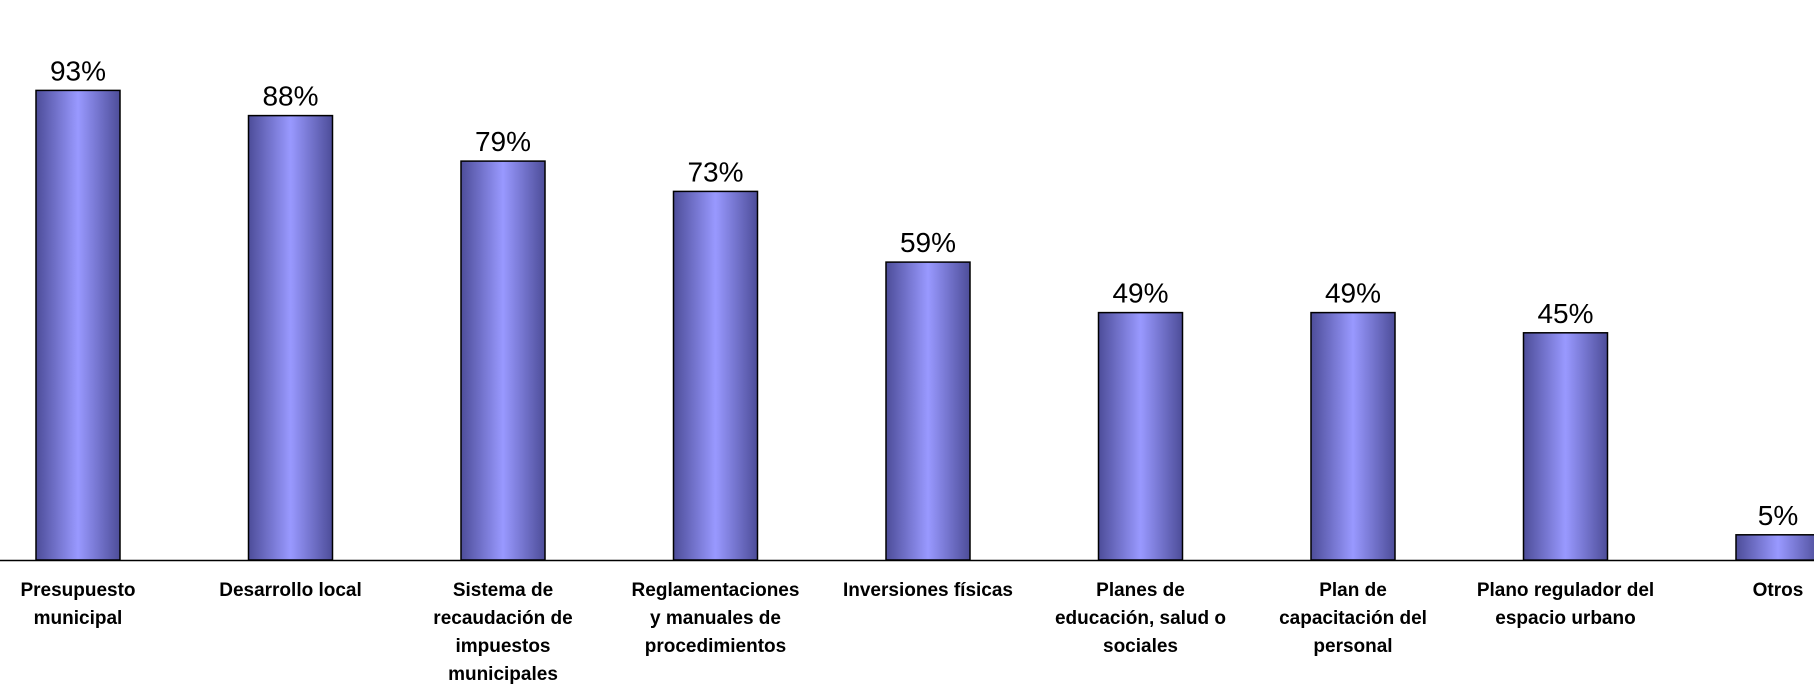  What do you see at coordinates (503, 674) in the screenshot?
I see `category-label-line: municipales` at bounding box center [503, 674].